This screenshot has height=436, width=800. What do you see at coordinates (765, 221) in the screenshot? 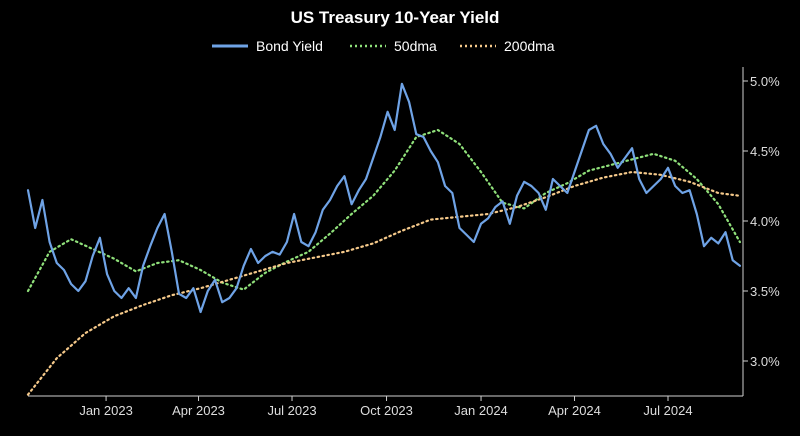
I see `y-tick-label: 4.0%` at bounding box center [765, 221].